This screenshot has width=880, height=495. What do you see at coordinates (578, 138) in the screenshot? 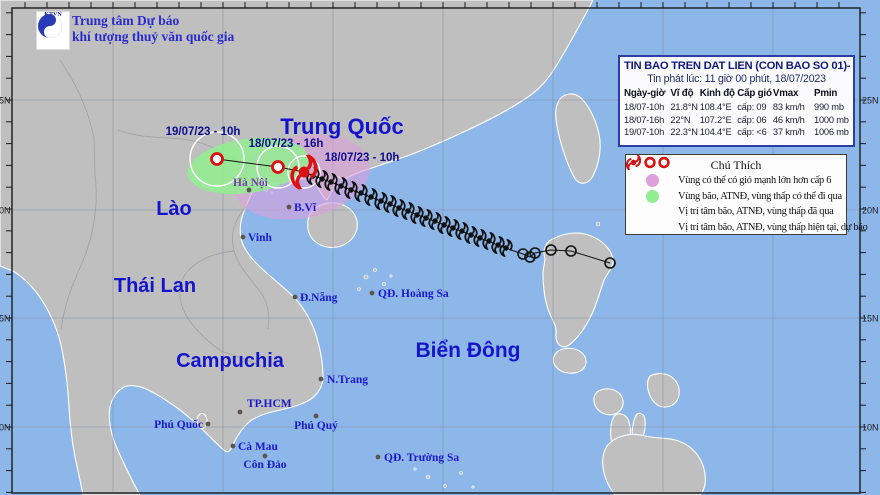
I see `island-taiwan` at bounding box center [578, 138].